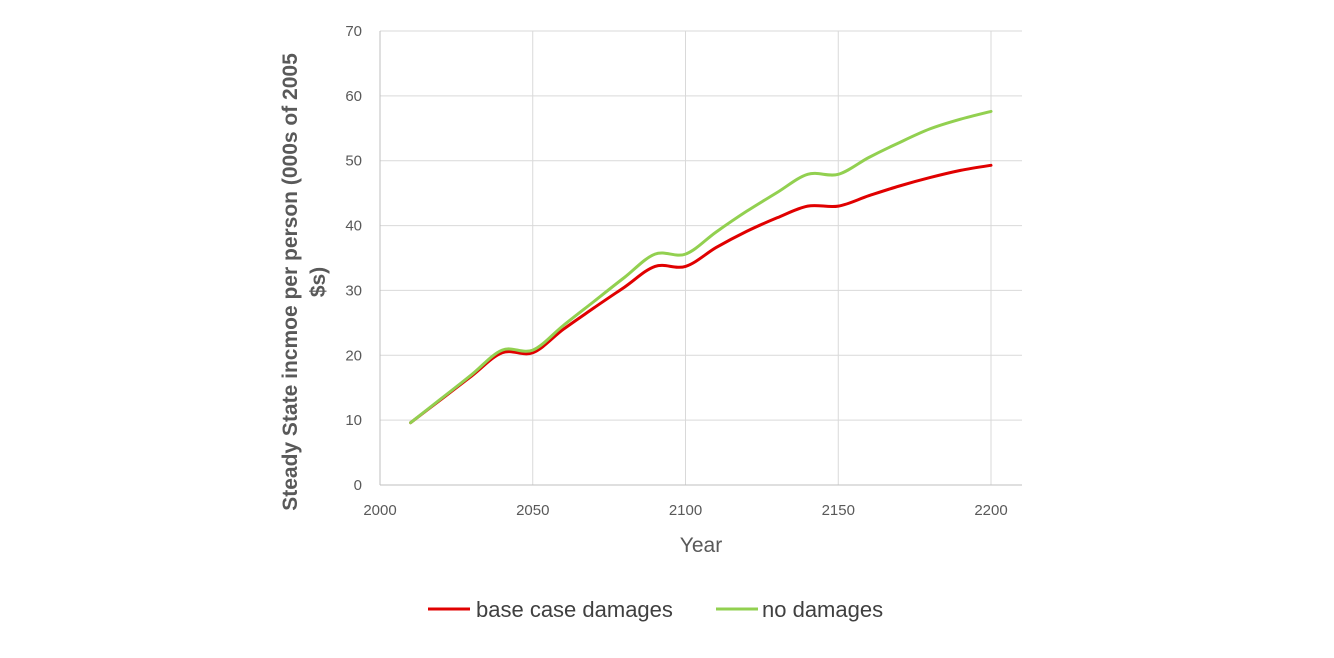 The image size is (1334, 658). What do you see at coordinates (353, 290) in the screenshot?
I see `y-tick-label: 30` at bounding box center [353, 290].